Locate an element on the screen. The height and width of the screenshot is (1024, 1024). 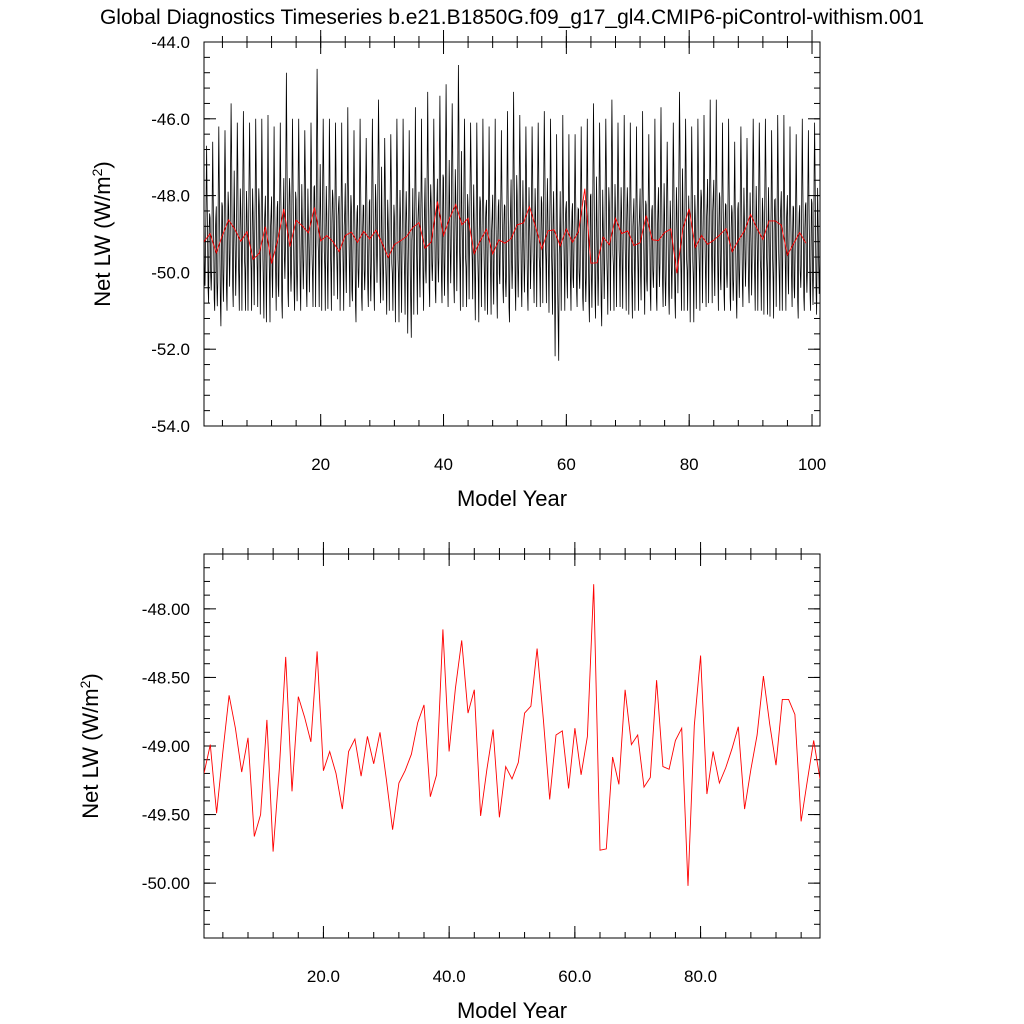
x-tick-label: 20 is located at coordinates (320, 464).